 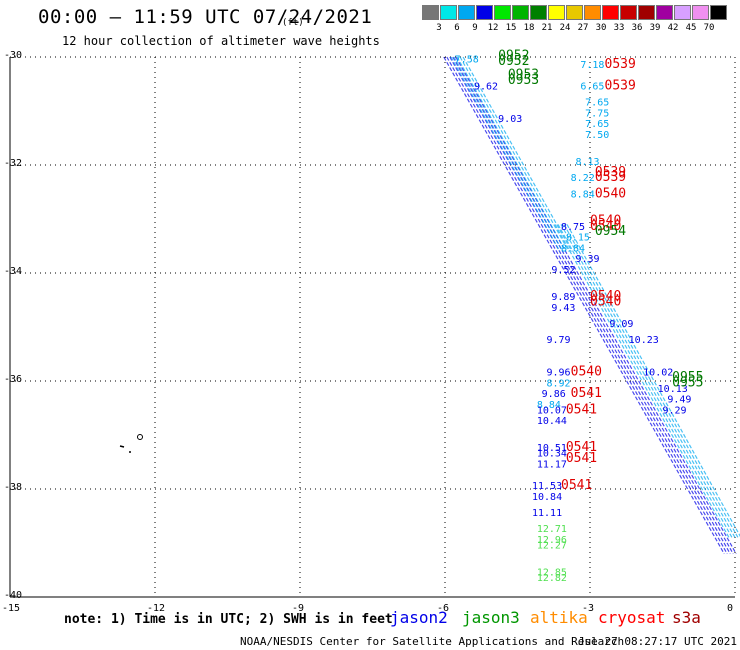 I want to click on scale-label: 70, so click(x=709, y=28).